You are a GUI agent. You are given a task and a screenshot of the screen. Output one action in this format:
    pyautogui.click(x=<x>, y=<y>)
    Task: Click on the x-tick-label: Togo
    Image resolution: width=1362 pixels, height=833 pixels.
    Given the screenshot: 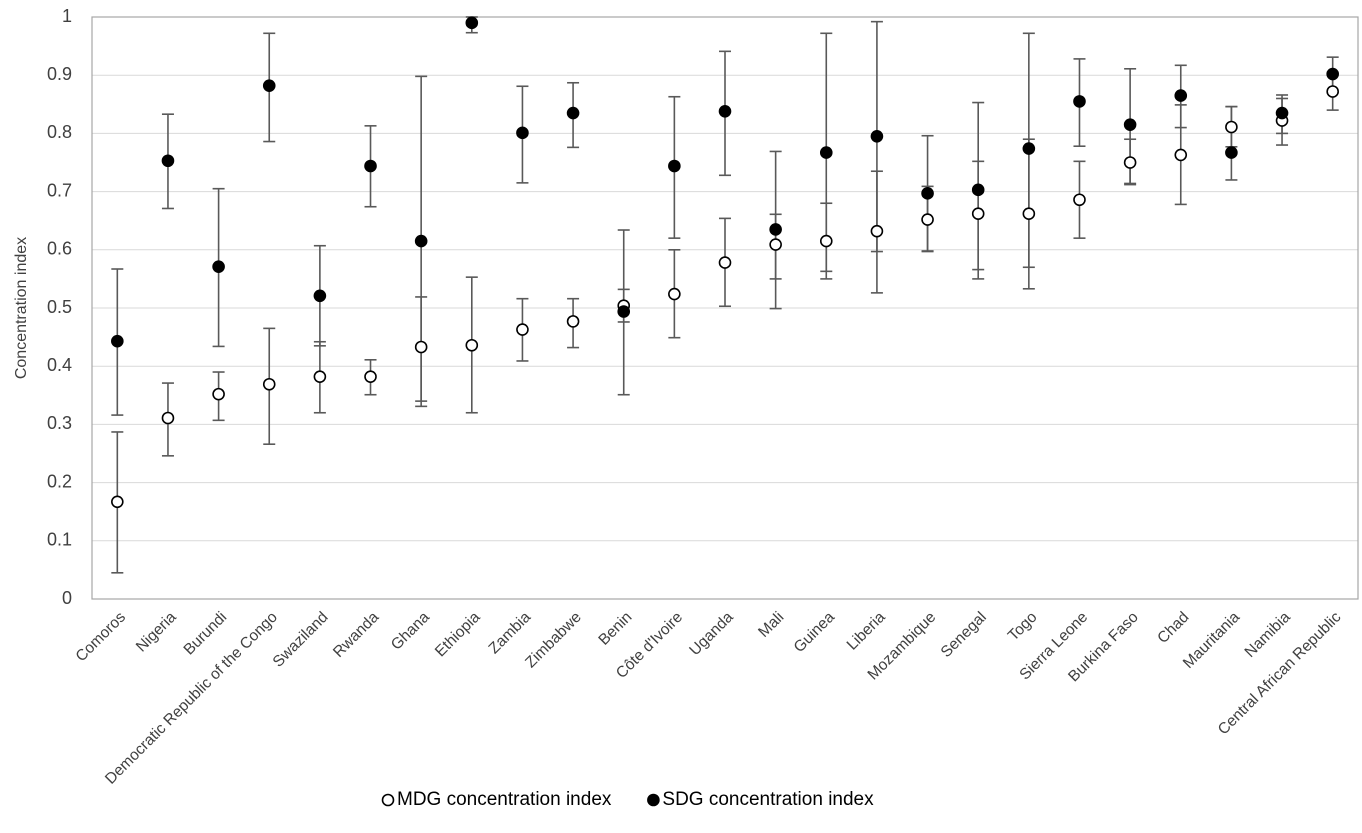 What is the action you would take?
    pyautogui.click(x=1023, y=627)
    